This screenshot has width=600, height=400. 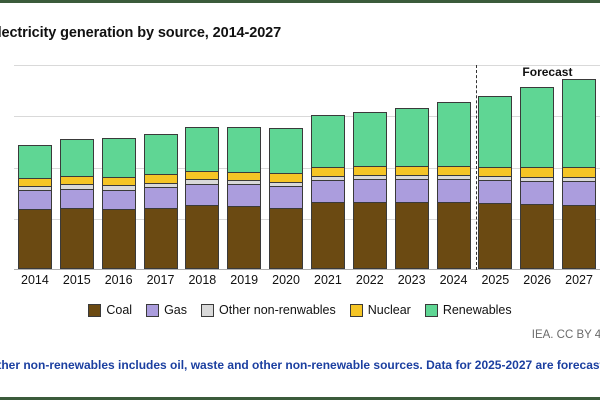 I want to click on x-axis-tick-label: 2016, so click(x=118, y=280).